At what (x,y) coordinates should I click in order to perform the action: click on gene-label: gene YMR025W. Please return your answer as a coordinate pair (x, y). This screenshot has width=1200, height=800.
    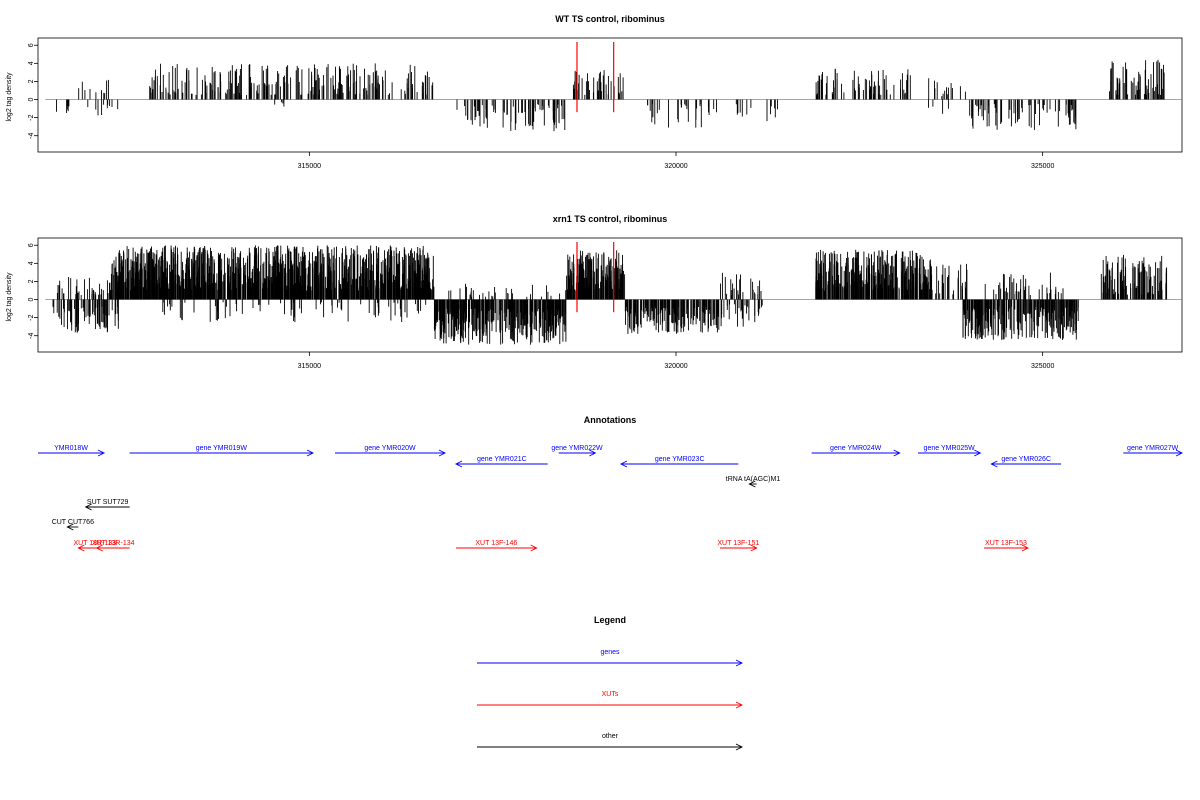
    Looking at the image, I should click on (950, 448).